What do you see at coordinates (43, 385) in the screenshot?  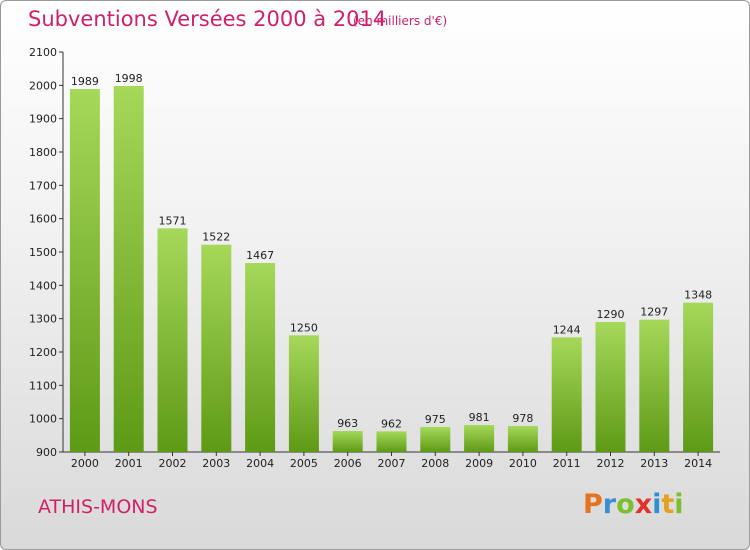 I see `y-tick-label: 1100` at bounding box center [43, 385].